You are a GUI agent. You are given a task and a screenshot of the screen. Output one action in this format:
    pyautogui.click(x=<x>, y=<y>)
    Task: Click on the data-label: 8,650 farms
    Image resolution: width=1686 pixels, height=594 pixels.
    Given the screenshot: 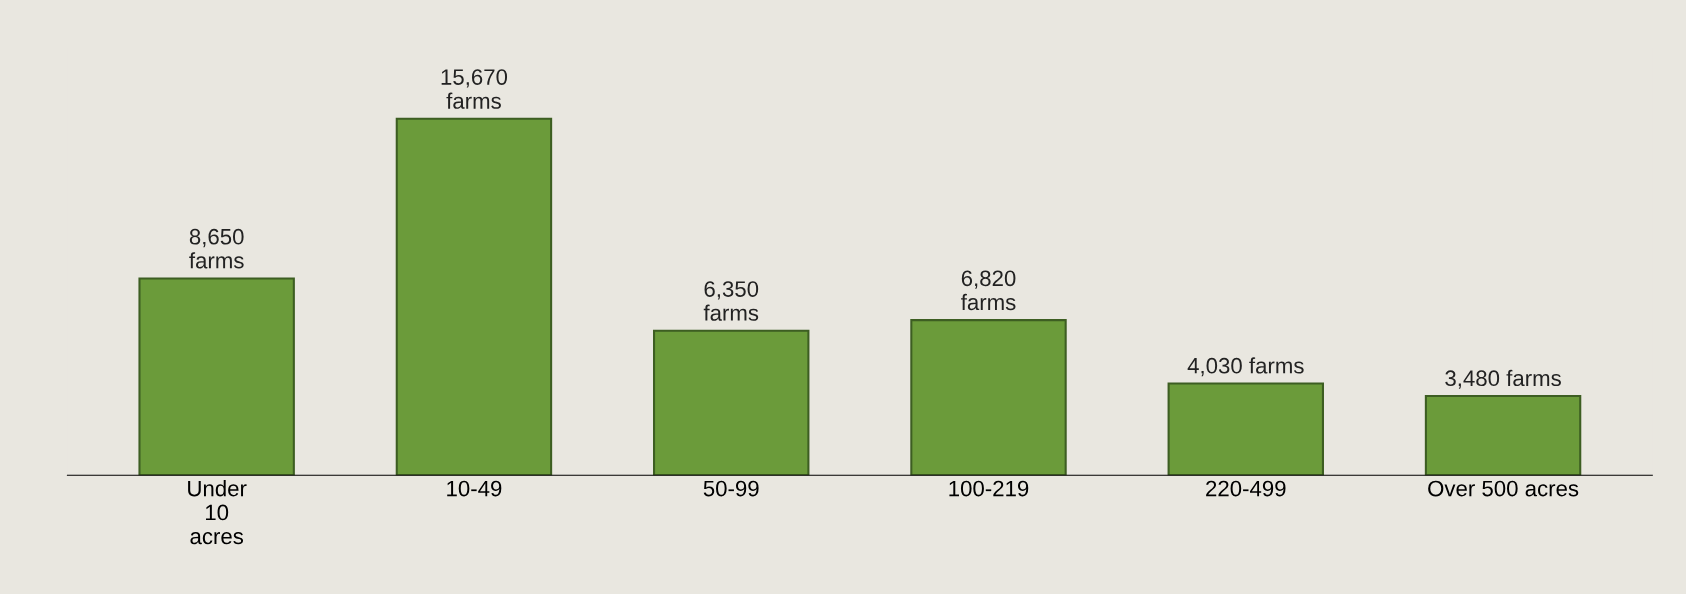 What is the action you would take?
    pyautogui.click(x=216, y=248)
    